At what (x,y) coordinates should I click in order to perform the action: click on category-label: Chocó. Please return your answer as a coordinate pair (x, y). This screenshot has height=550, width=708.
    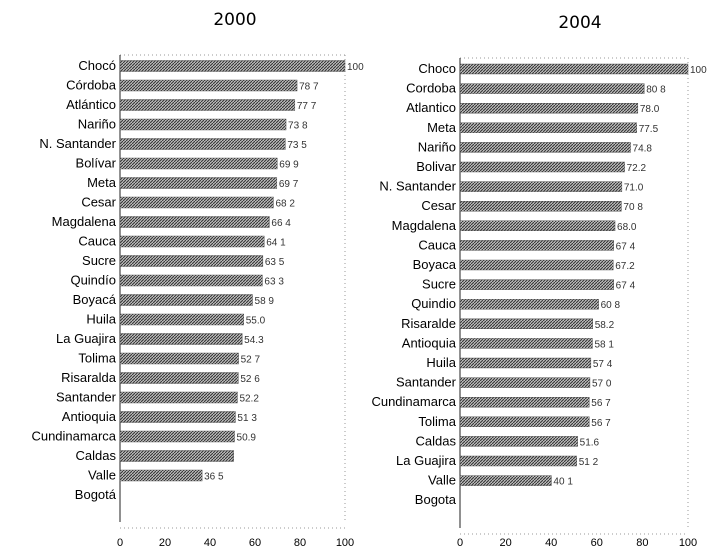
    Looking at the image, I should click on (97, 65).